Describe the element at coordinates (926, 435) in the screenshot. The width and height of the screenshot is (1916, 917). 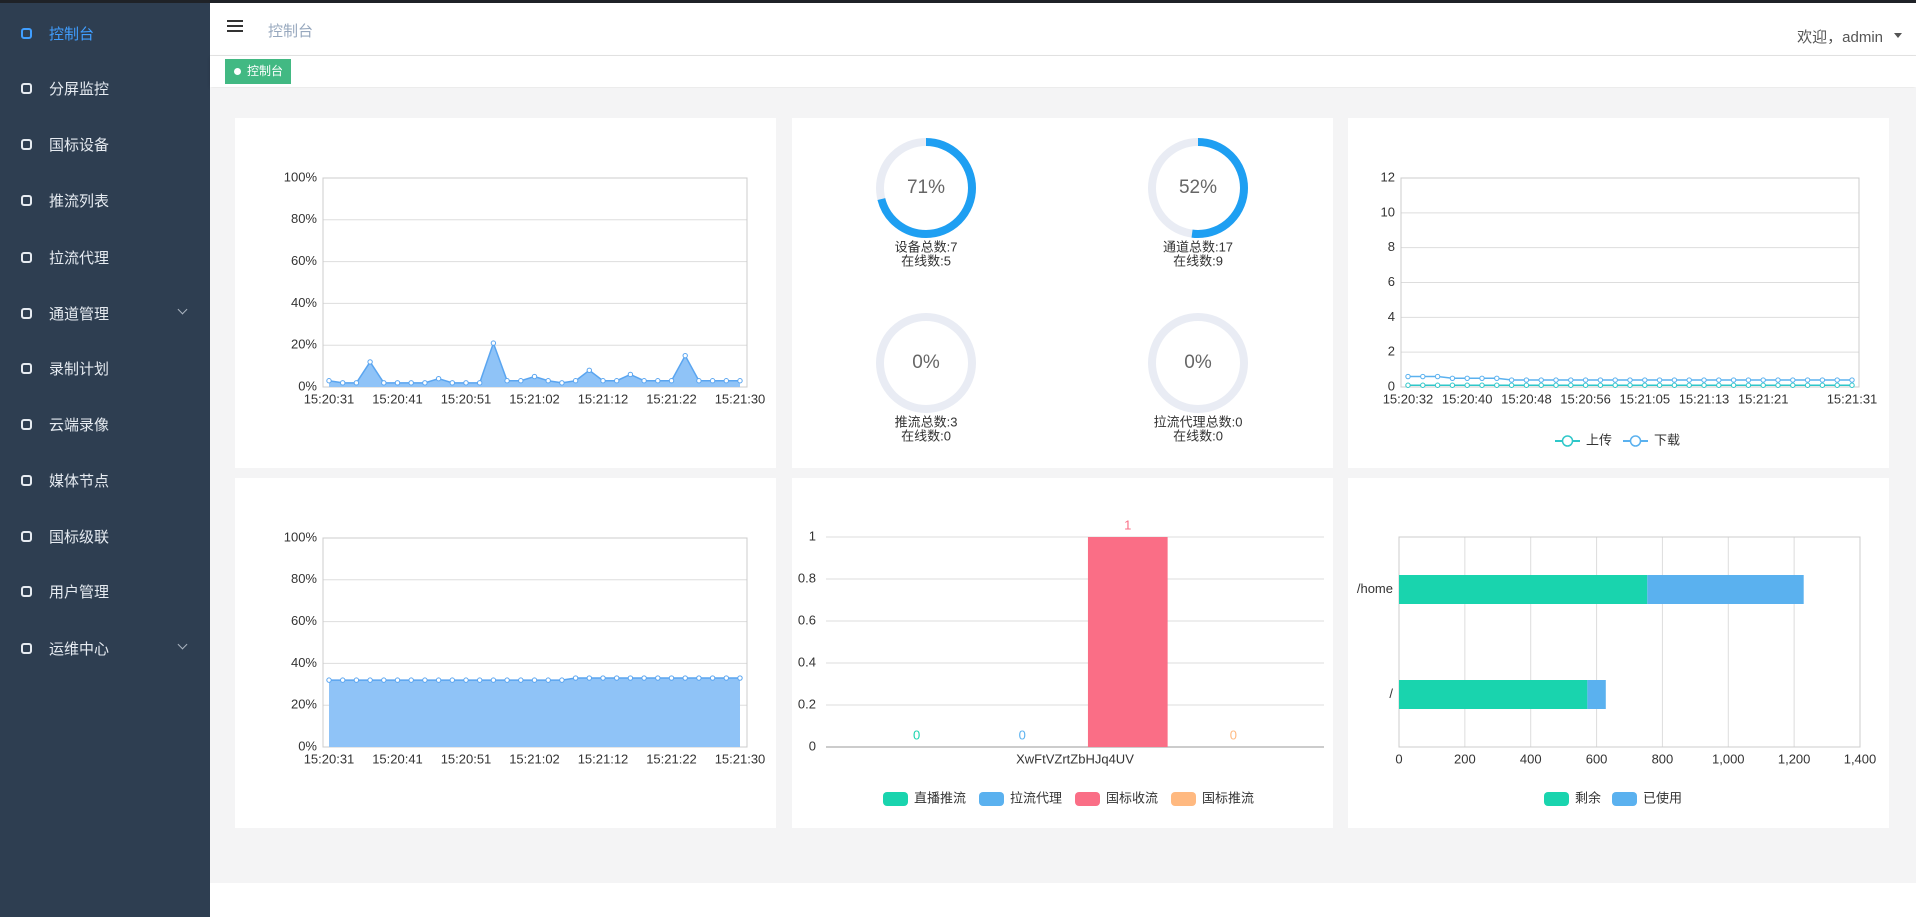
I see `gauge-caption: 在线数:0` at that location.